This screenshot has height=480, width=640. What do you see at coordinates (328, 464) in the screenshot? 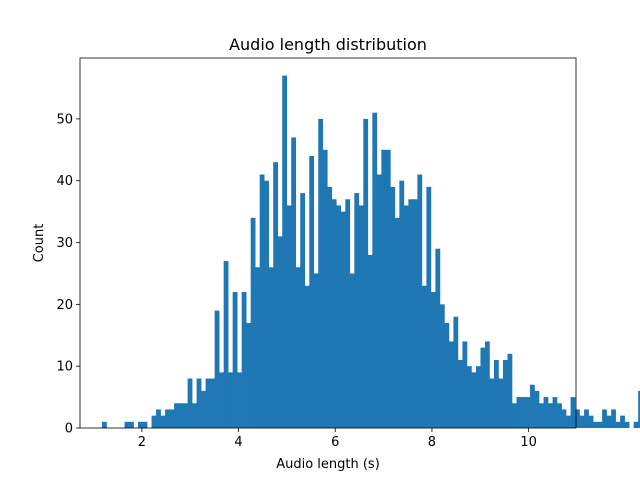
I see `x-axis-label: Audio length (s)` at bounding box center [328, 464].